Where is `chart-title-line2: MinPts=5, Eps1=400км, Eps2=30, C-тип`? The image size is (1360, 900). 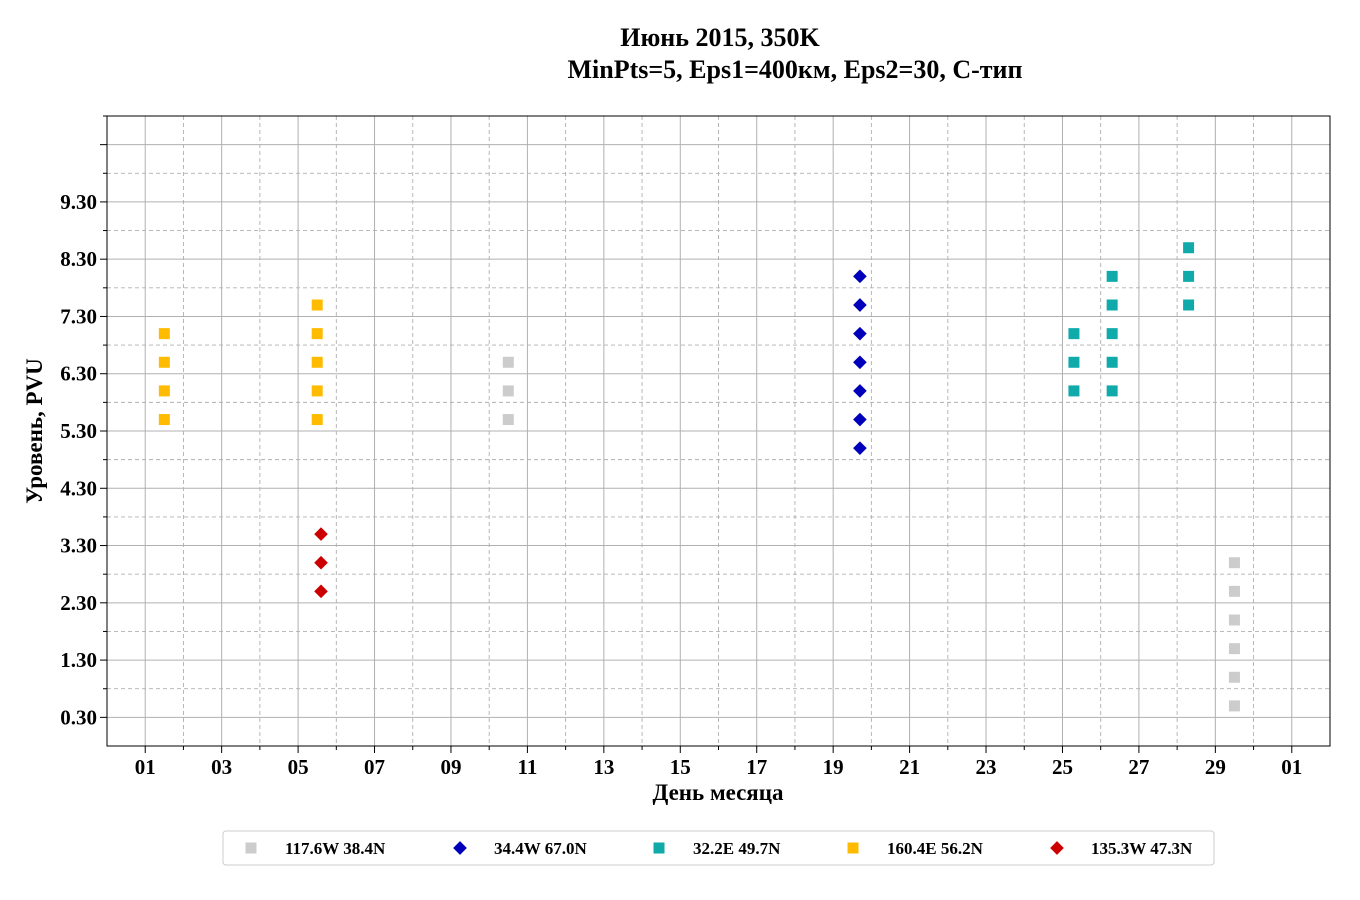
chart-title-line2: MinPts=5, Eps1=400км, Eps2=30, C-тип is located at coordinates (794, 69).